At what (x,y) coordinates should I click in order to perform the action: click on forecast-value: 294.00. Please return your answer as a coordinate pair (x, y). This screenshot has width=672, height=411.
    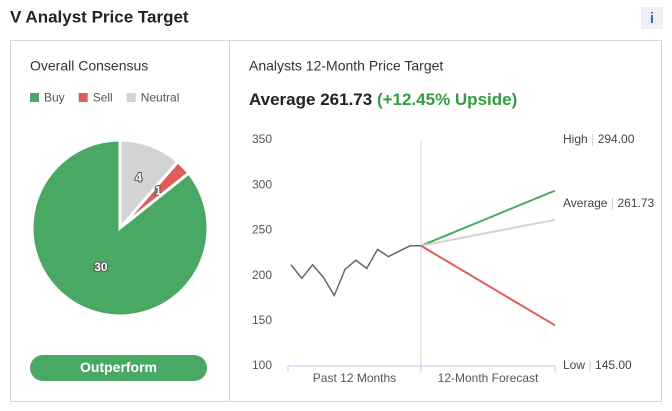
    Looking at the image, I should click on (616, 139).